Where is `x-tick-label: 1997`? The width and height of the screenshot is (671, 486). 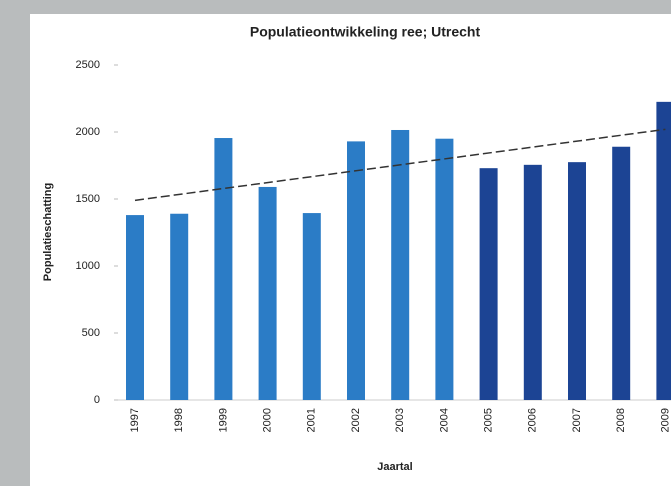 x-tick-label: 1997 is located at coordinates (135, 420).